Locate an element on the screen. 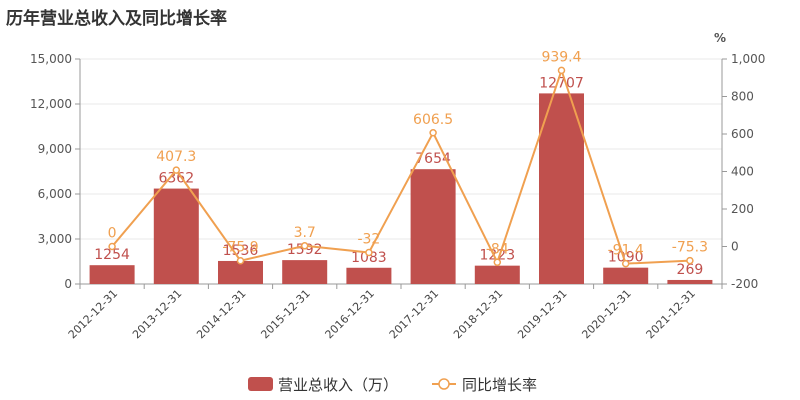 This screenshot has width=800, height=400. right-tick-label: 400 is located at coordinates (742, 172).